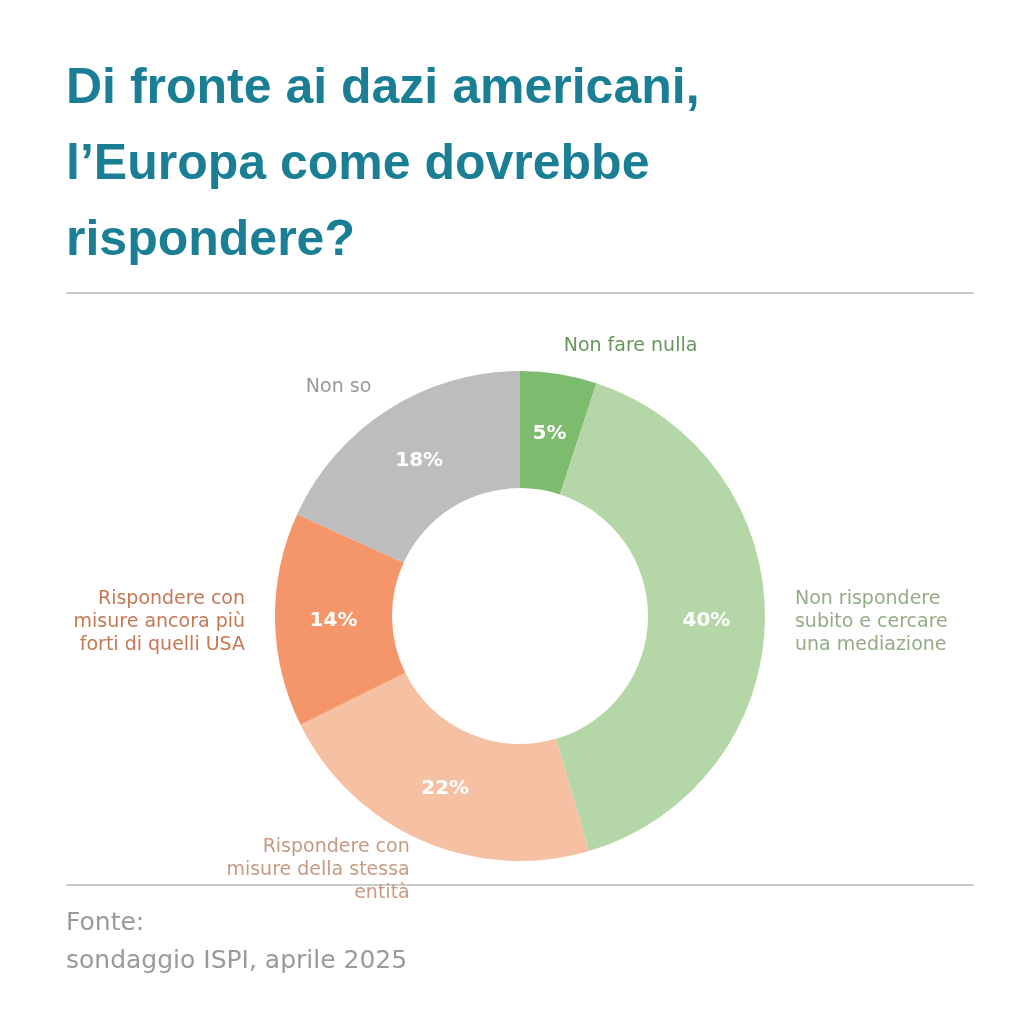 Image resolution: width=1024 pixels, height=1024 pixels. What do you see at coordinates (549, 431) in the screenshot?
I see `data-label: 5%` at bounding box center [549, 431].